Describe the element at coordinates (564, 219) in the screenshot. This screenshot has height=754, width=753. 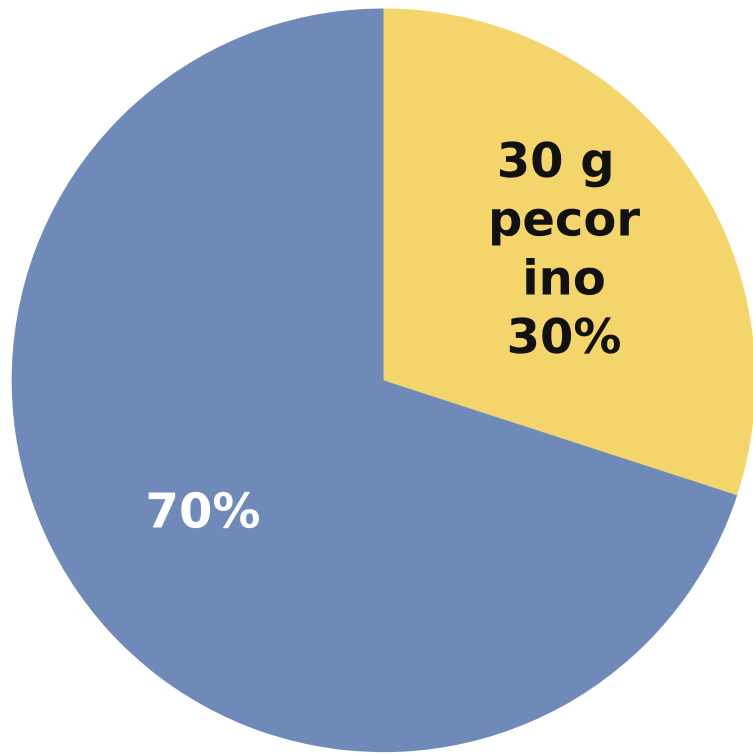
I see `slice-label: 30 g pecorino` at that location.